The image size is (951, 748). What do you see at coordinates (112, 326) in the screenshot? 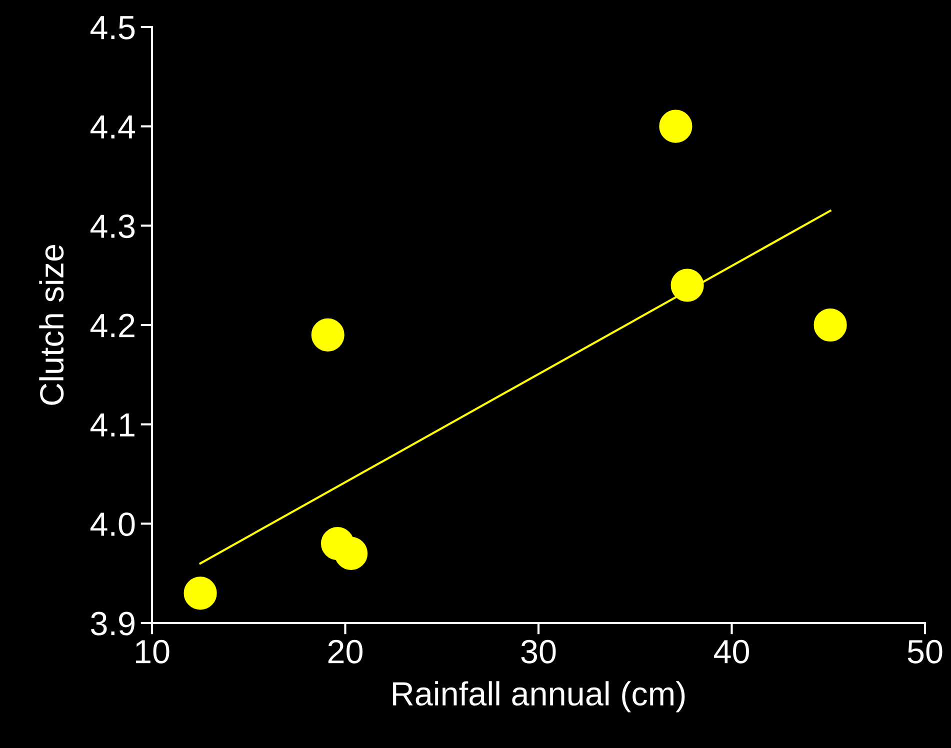
I see `y-tick-label: 4.2` at bounding box center [112, 326].